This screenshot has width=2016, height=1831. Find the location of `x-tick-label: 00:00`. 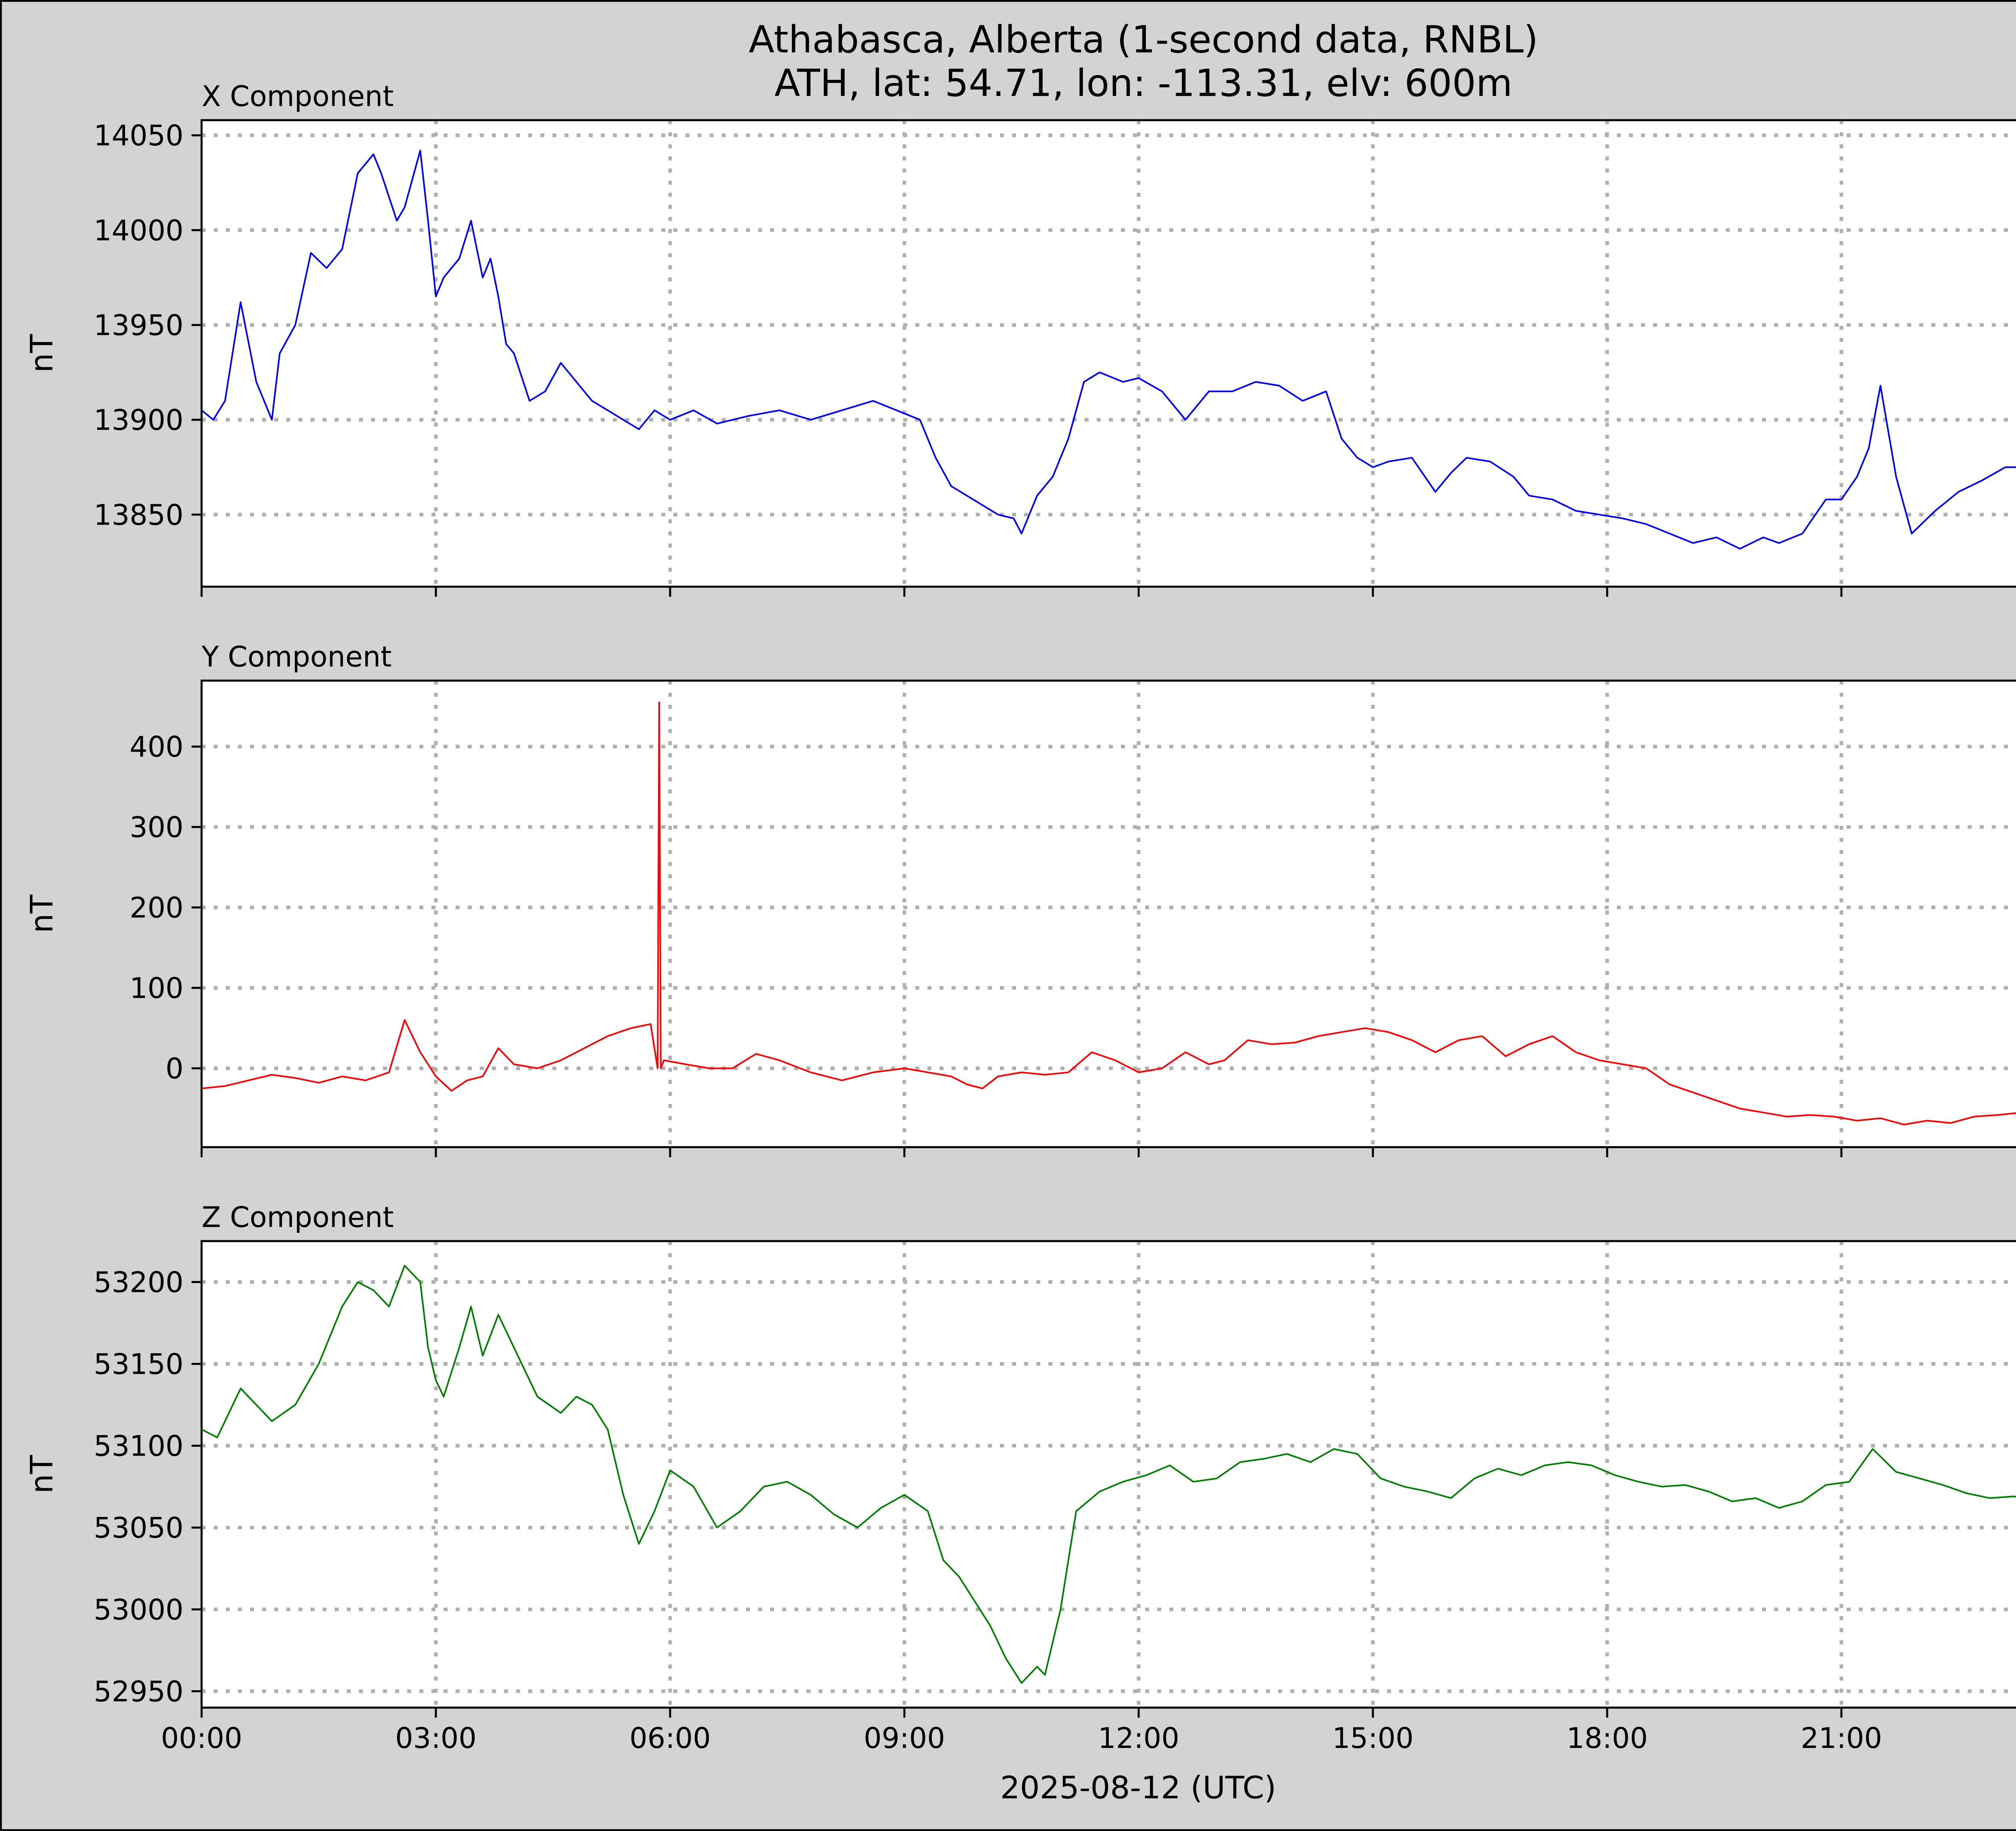

x-tick-label: 00:00 is located at coordinates (201, 1738).